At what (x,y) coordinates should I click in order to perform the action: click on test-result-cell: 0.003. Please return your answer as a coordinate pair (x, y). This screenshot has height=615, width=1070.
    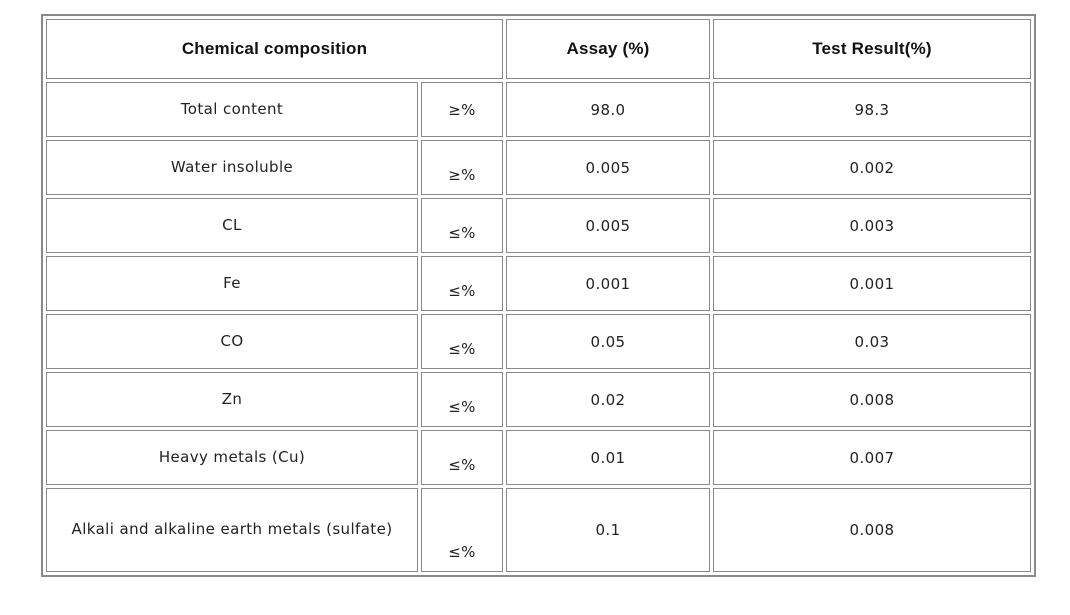
    Looking at the image, I should click on (872, 225).